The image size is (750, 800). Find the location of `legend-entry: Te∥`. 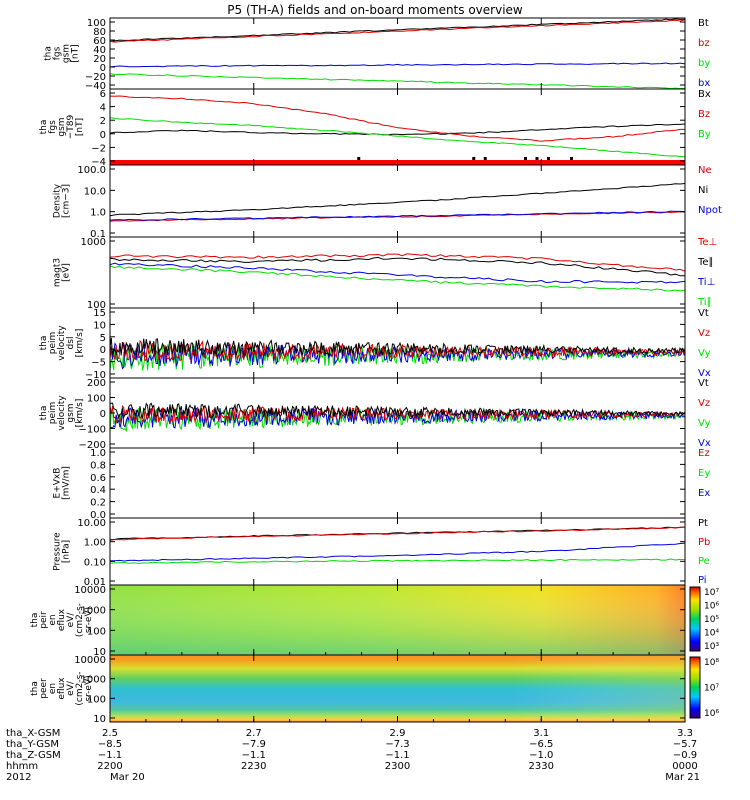

legend-entry: Te∥ is located at coordinates (705, 262).